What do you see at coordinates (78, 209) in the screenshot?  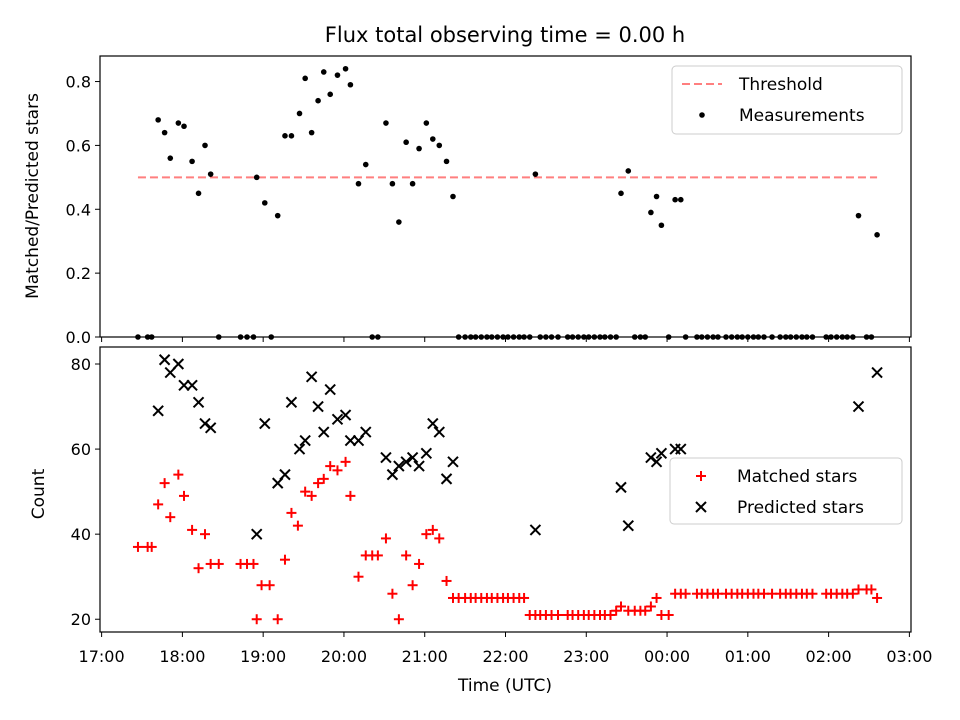 I see `top-y-tick-label: 0.4` at bounding box center [78, 209].